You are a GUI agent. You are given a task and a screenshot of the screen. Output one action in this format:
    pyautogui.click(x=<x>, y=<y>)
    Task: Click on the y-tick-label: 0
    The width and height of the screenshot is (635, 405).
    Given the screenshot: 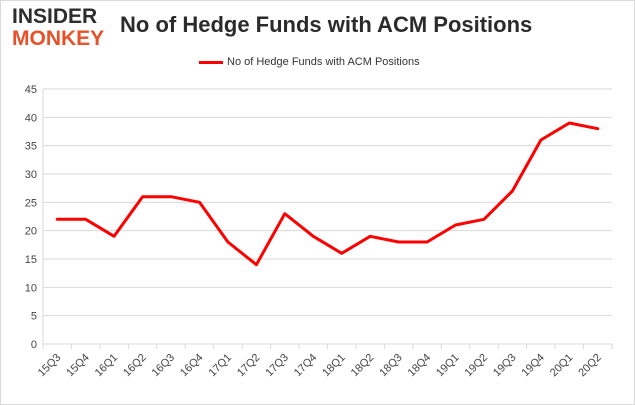 What is the action you would take?
    pyautogui.click(x=34, y=345)
    